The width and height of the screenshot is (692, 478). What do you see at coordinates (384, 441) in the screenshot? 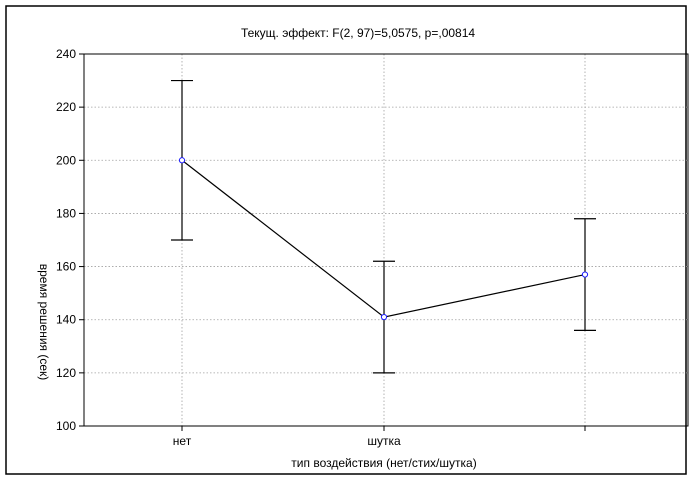
I see `x-tick-label: шутка` at bounding box center [384, 441].